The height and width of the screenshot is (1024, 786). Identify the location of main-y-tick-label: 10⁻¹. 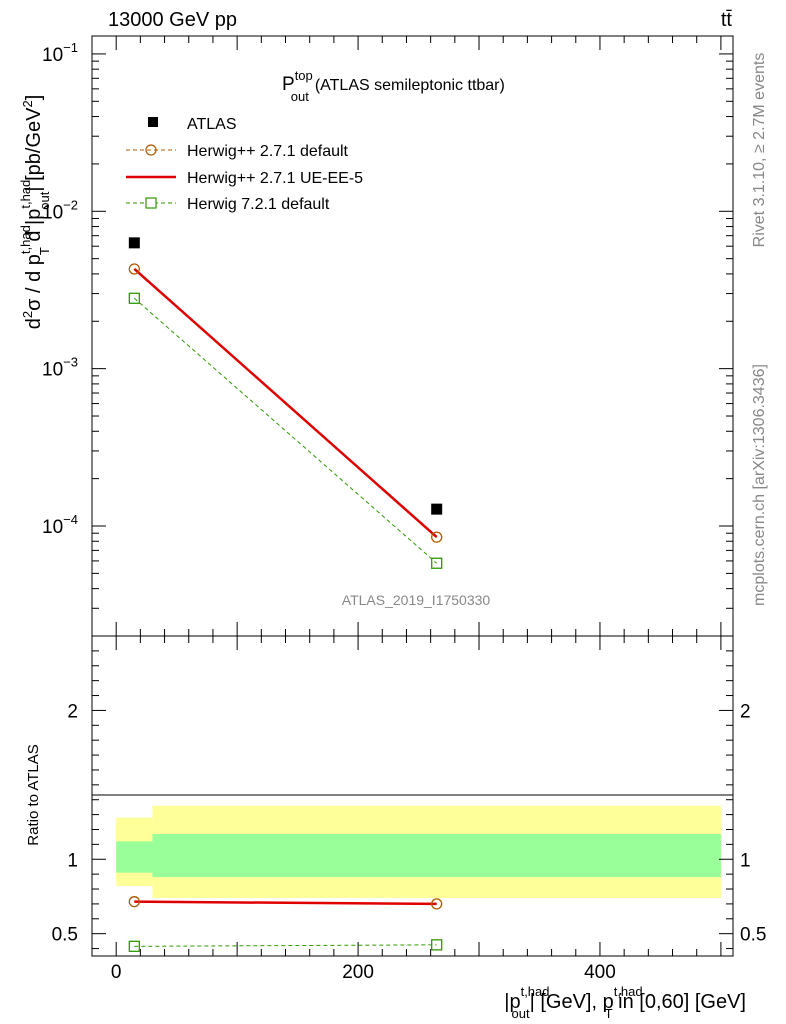
(60, 53).